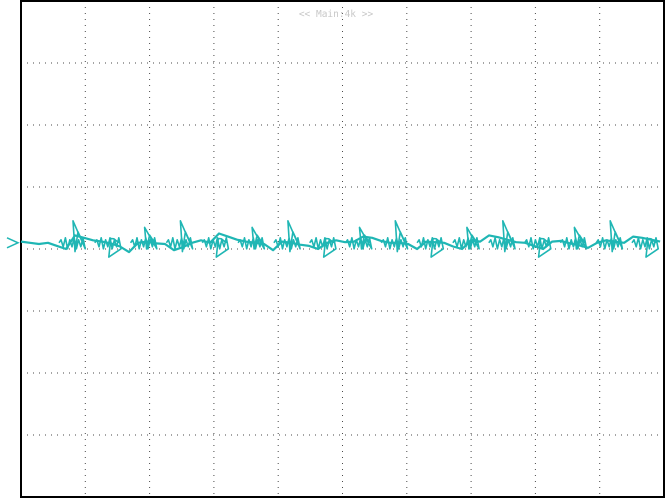 Image resolution: width=665 pixels, height=499 pixels. Describe the element at coordinates (13, 243) in the screenshot. I see `channel-ground-marker` at that location.